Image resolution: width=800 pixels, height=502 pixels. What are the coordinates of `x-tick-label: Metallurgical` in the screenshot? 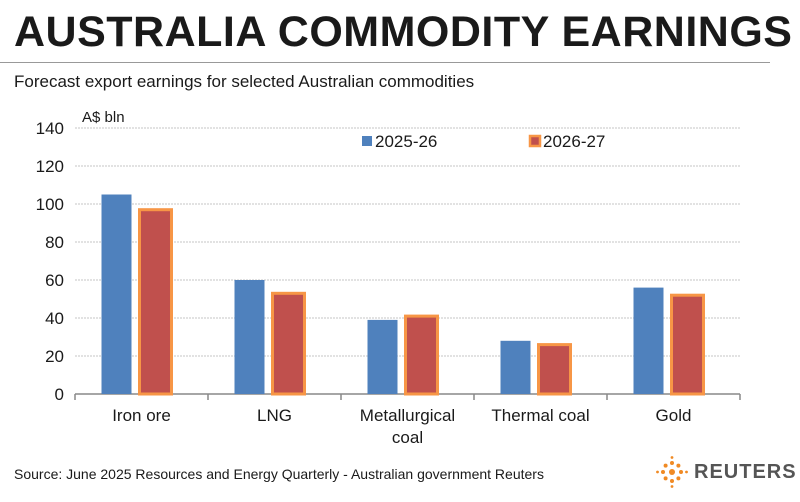 It's located at (407, 415).